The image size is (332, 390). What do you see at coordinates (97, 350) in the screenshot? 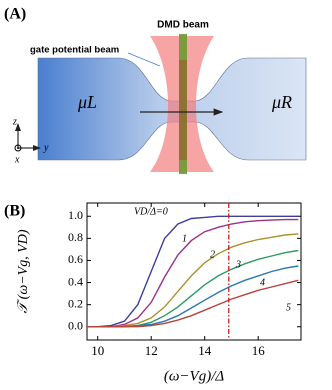
I see `x-tick-label: 10` at bounding box center [97, 350].